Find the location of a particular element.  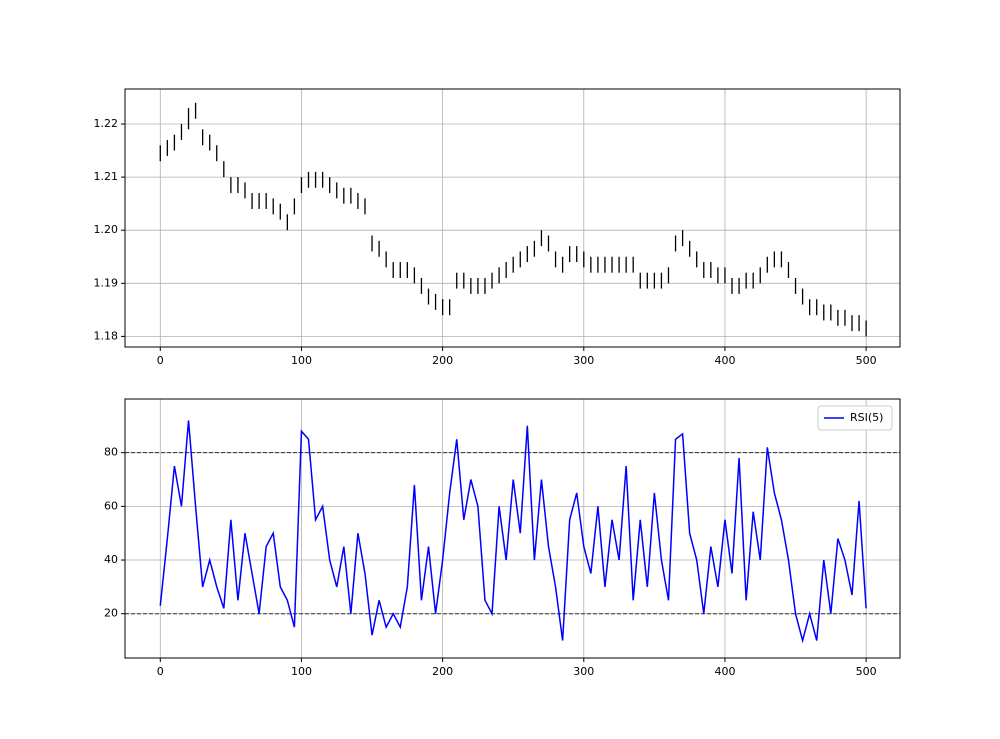

legend-label: RSI(5) is located at coordinates (866, 417).